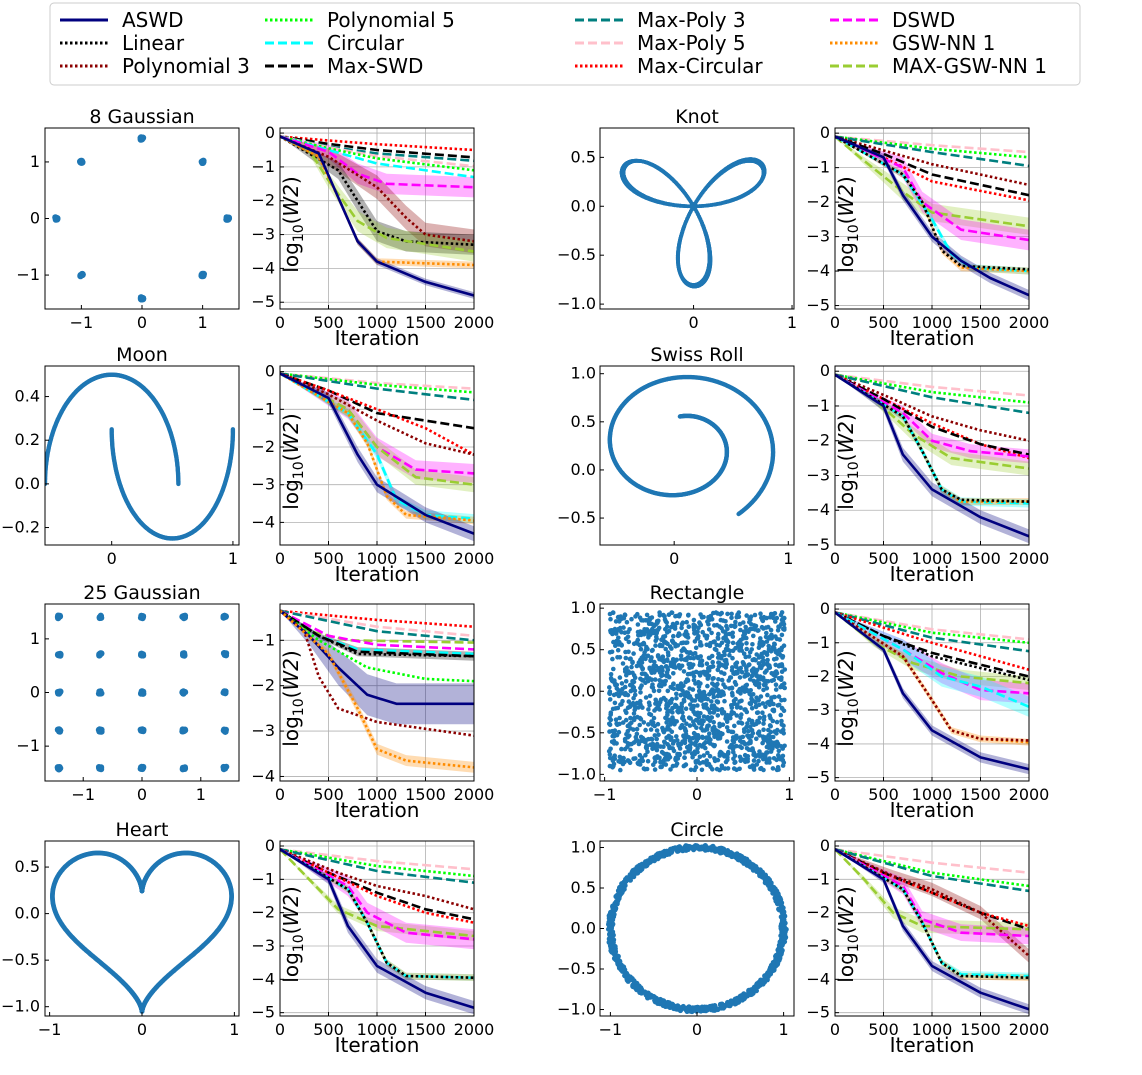 This screenshot has width=1142, height=1075. Describe the element at coordinates (1029, 322) in the screenshot. I see `x-tick-label: 2000` at that location.